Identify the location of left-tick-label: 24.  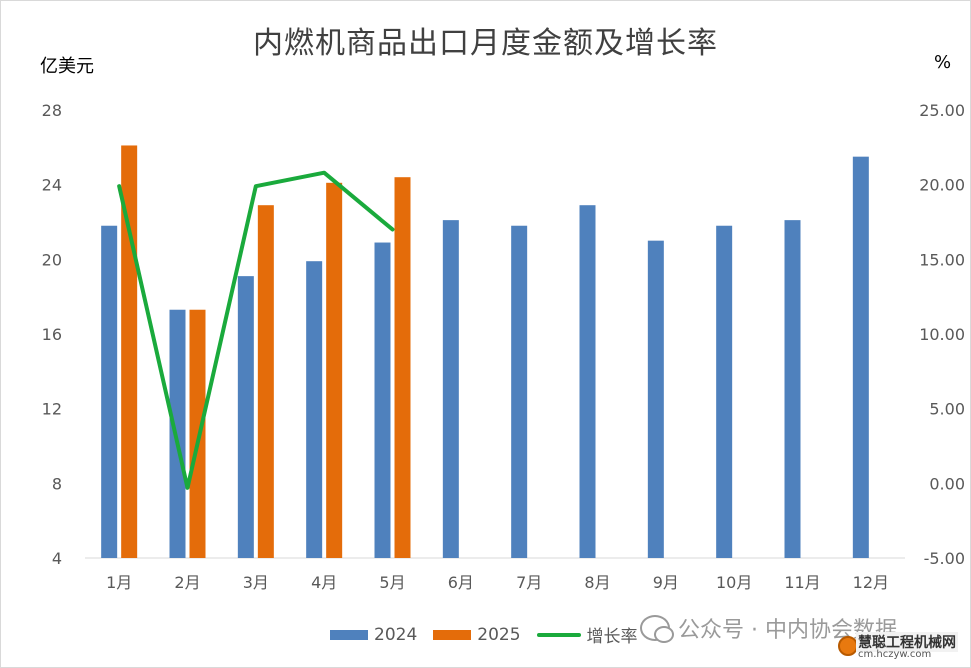
(52, 185).